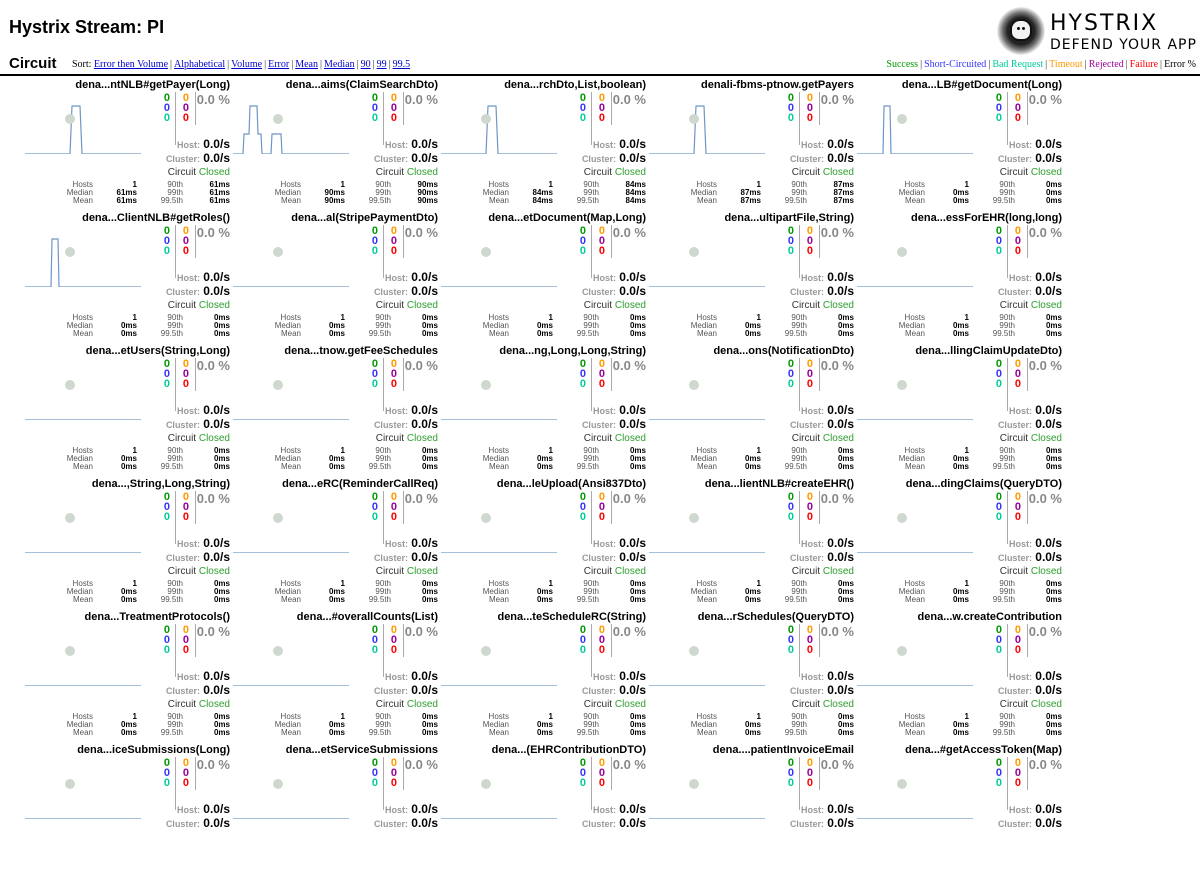  Describe the element at coordinates (157, 617) in the screenshot. I see `circuit-name: dena...TreatmentProtocols()` at that location.